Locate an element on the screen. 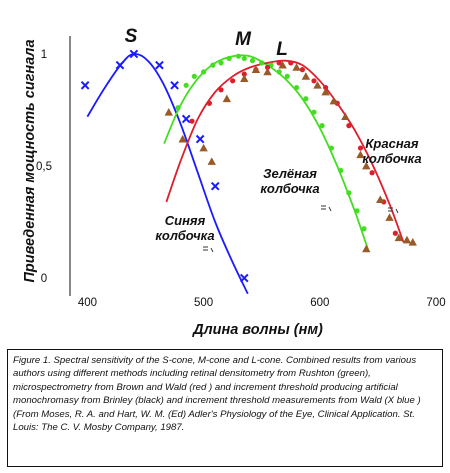 This screenshot has height=473, width=450. s-cone-label-line: колбочка is located at coordinates (184, 235).